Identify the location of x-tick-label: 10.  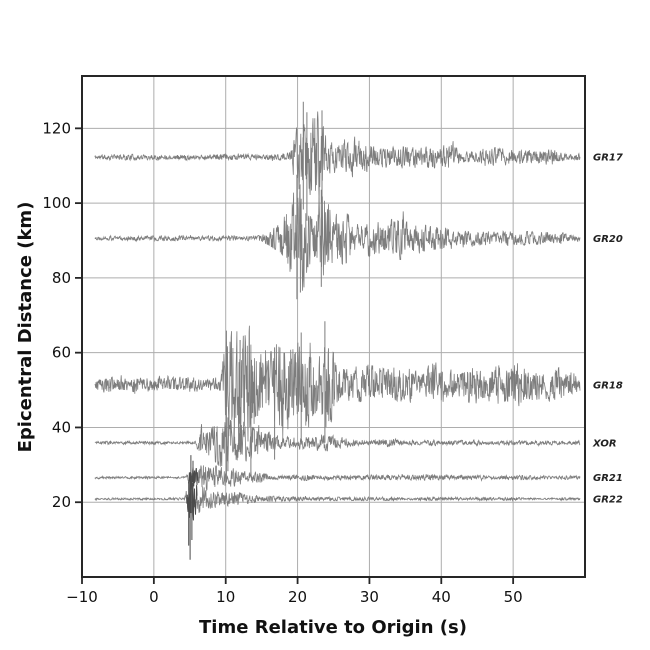
(225, 597).